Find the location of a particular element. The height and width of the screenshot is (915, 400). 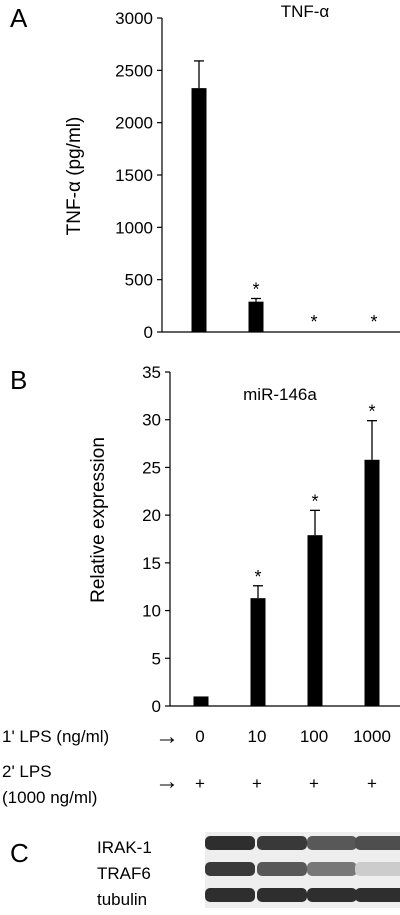

blot-label-irak1: IRAK-1 is located at coordinates (124, 847).